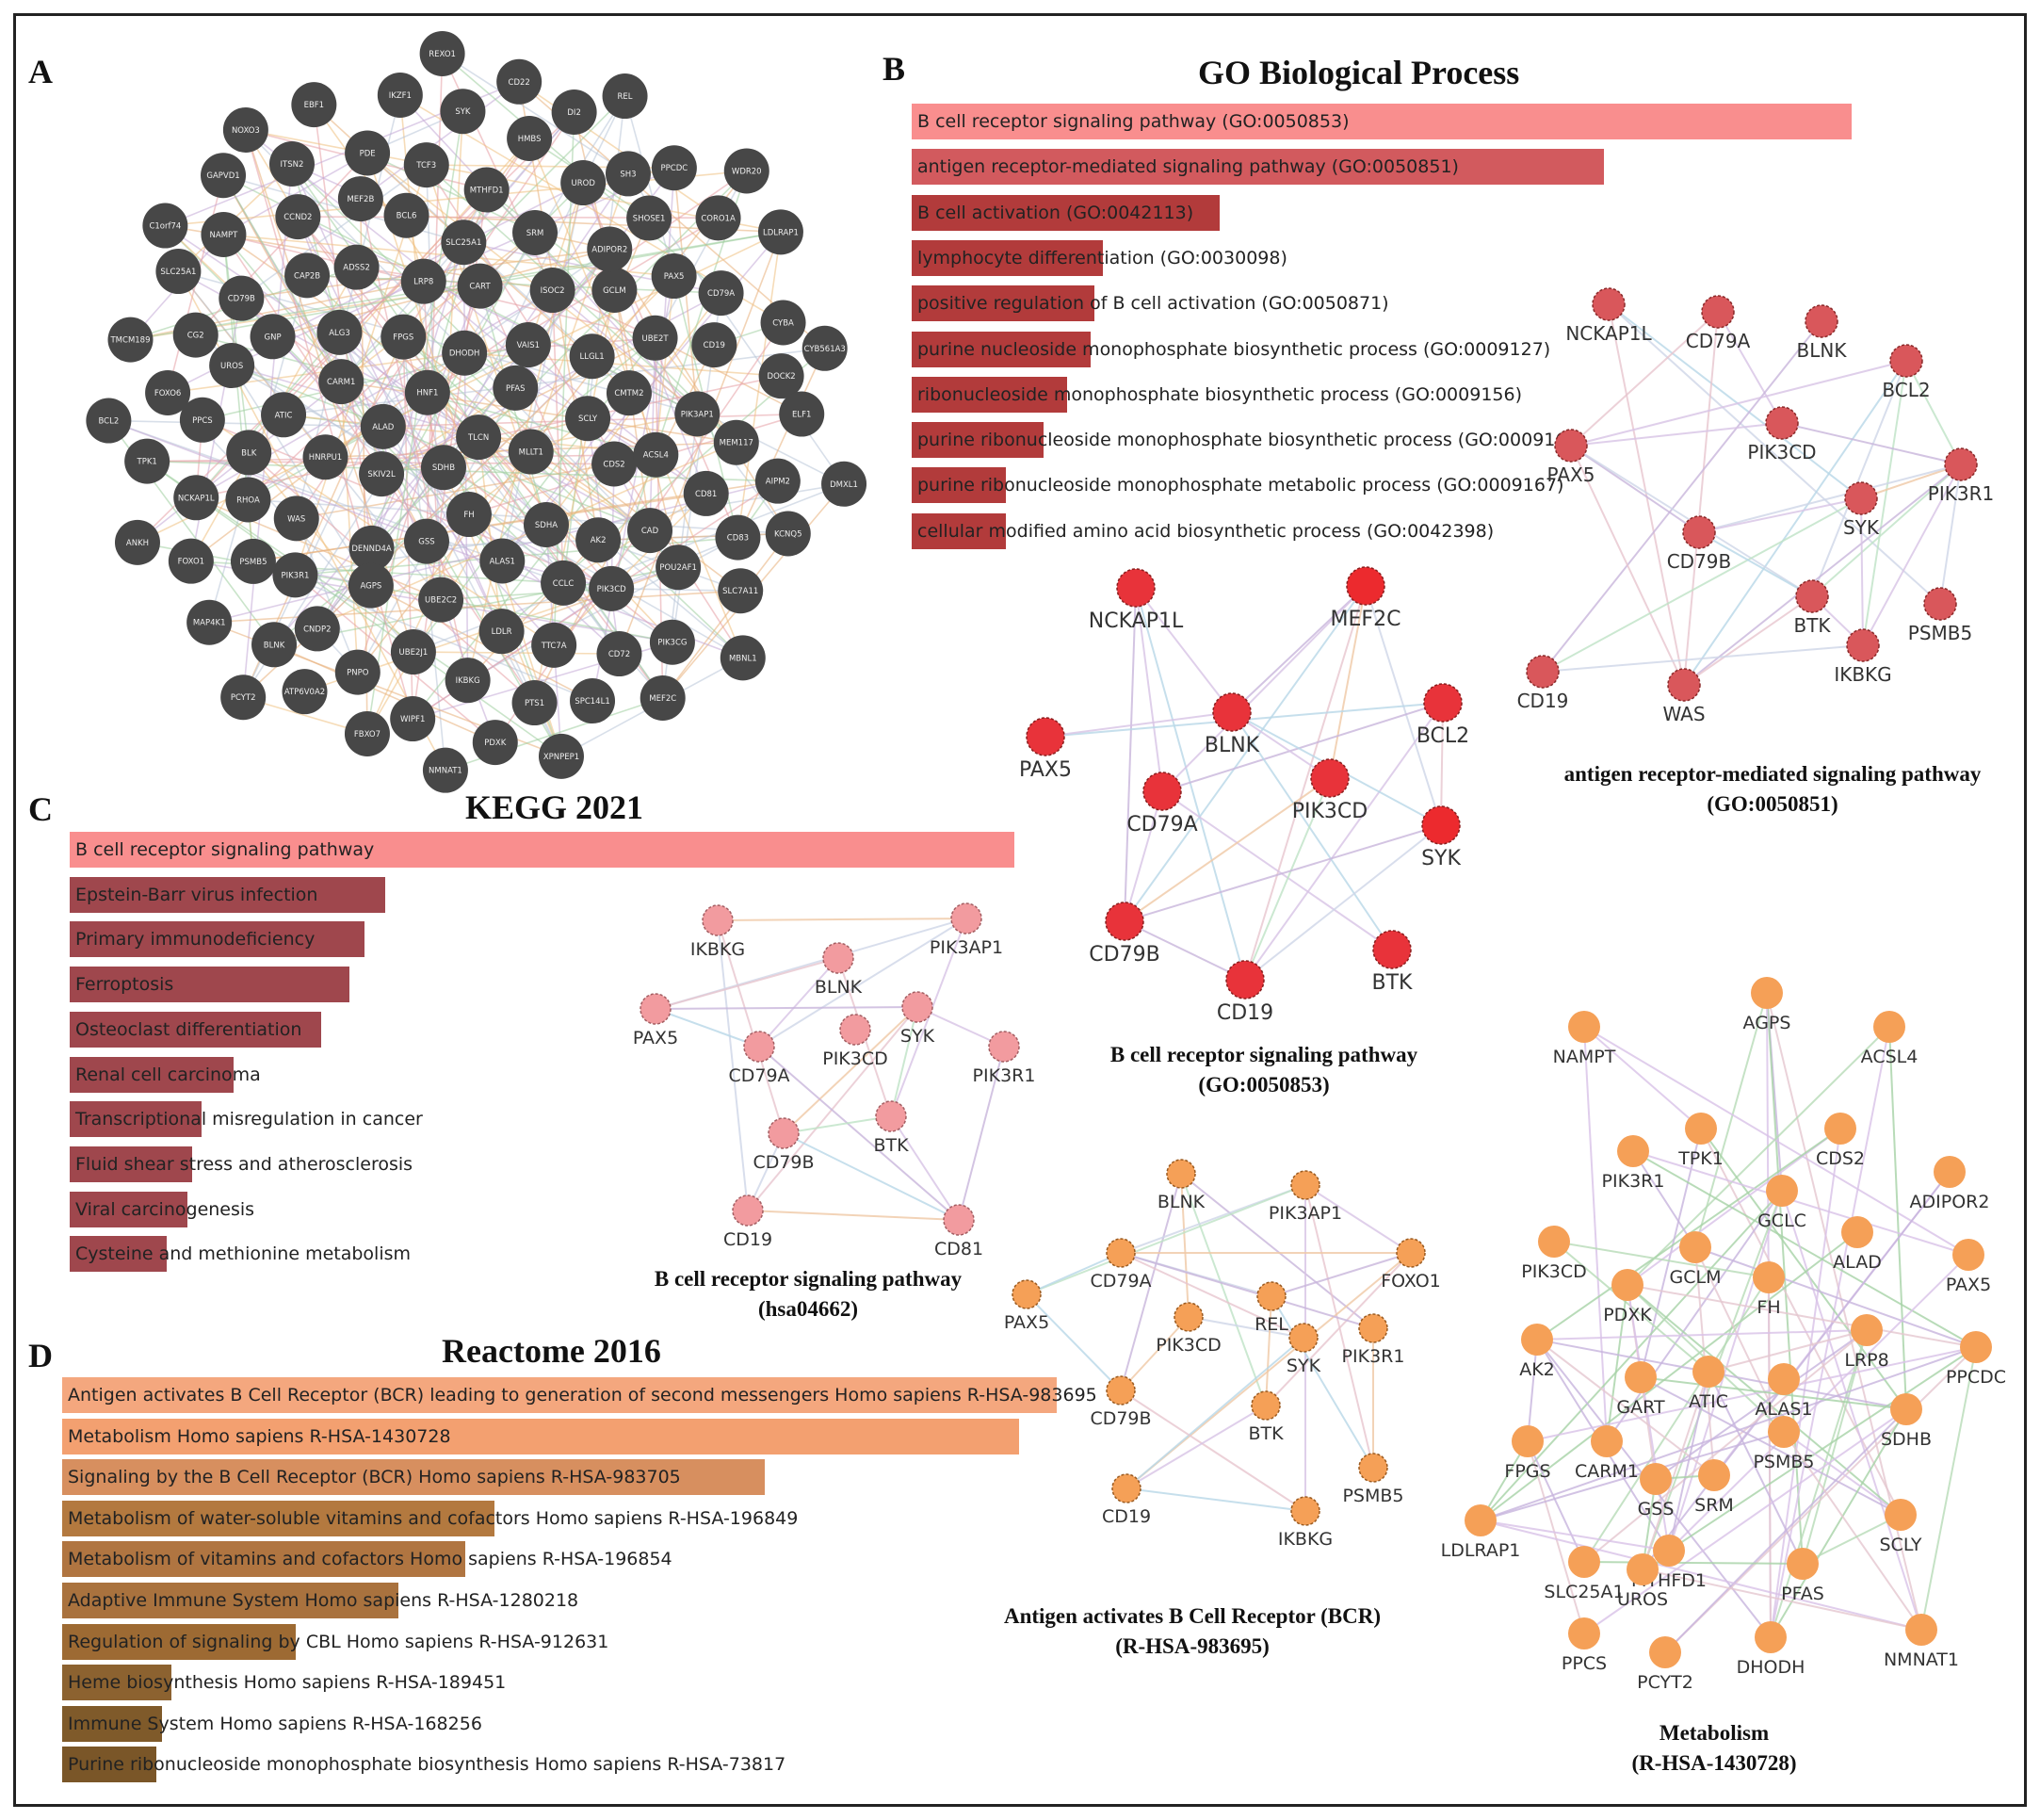 The image size is (2040, 1820). Describe the element at coordinates (778, 482) in the screenshot. I see `node-label-aipm2: AIPM2` at that location.